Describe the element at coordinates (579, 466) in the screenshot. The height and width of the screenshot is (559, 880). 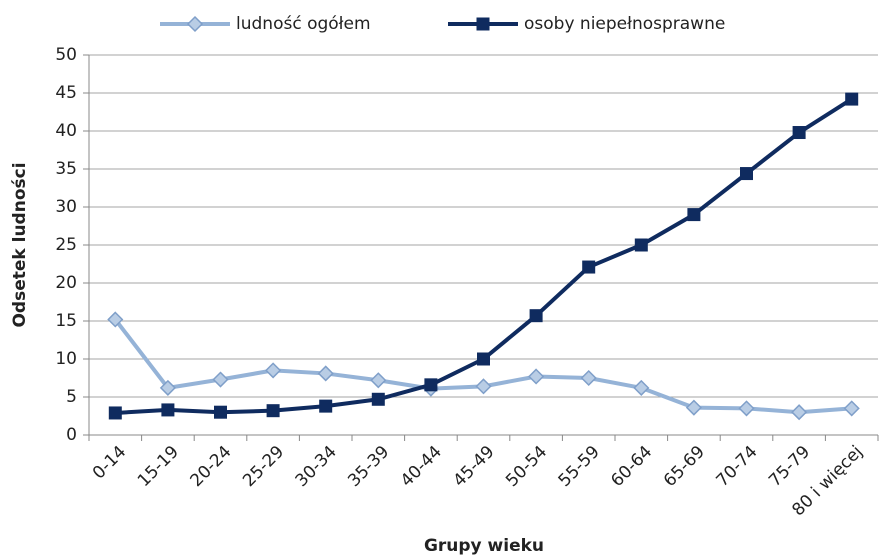
I see `x-tick-label: 55-59` at that location.